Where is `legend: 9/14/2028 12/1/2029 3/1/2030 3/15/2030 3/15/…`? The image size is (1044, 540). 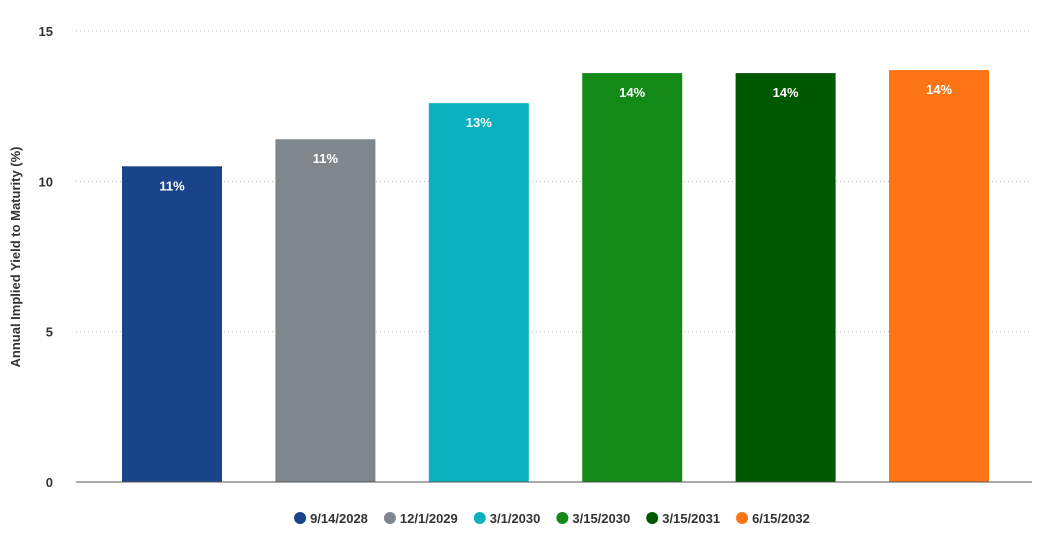 legend: 9/14/2028 12/1/2029 3/1/2030 3/15/2030 3/15/… is located at coordinates (552, 518).